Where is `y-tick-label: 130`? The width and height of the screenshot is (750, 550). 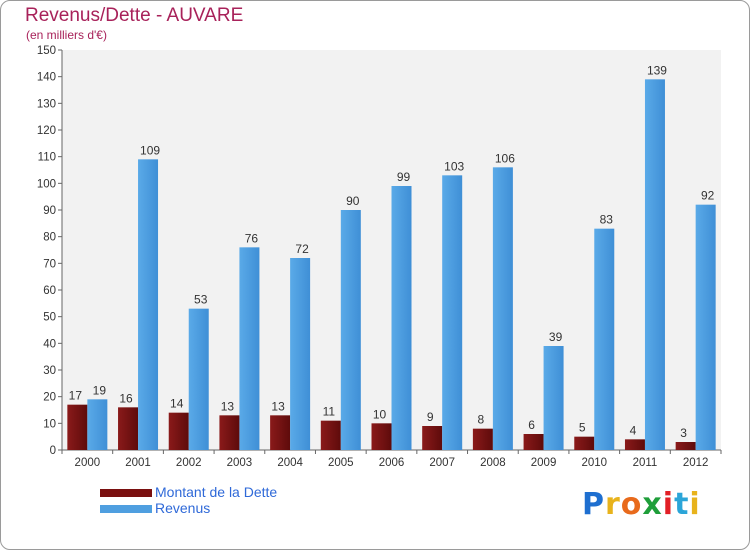 y-tick-label: 130 is located at coordinates (46, 104).